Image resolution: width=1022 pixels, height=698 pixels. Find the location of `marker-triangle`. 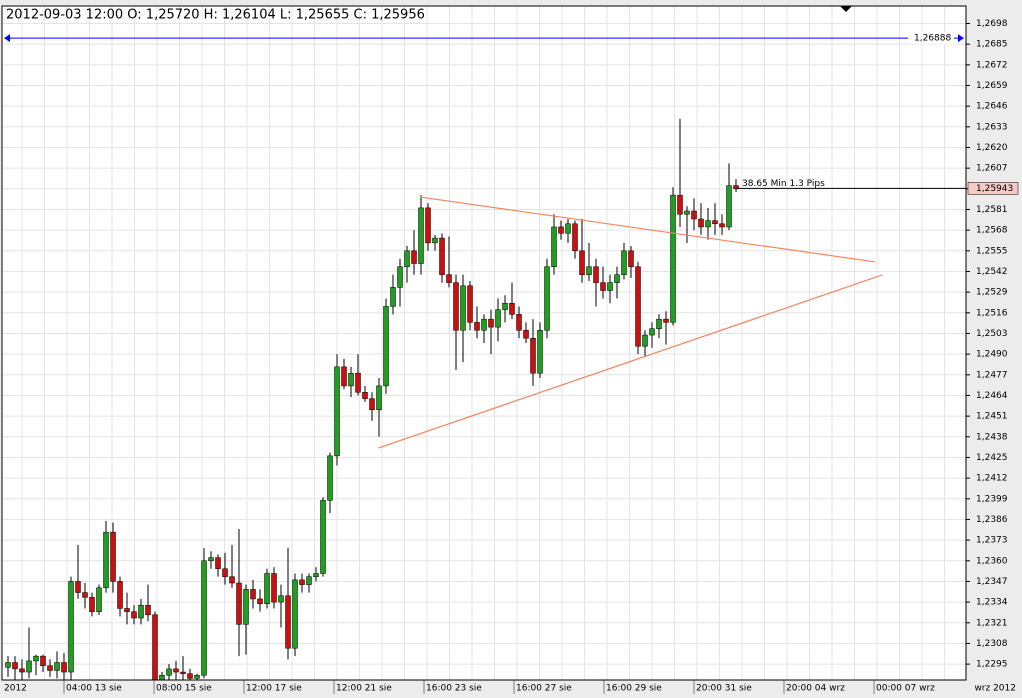

marker-triangle is located at coordinates (846, 9).